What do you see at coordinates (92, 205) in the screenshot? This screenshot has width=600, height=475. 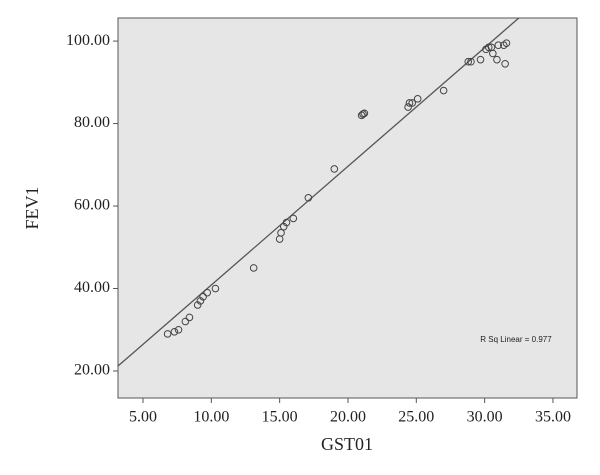 I see `y-tick-label: 60.00` at bounding box center [92, 205].